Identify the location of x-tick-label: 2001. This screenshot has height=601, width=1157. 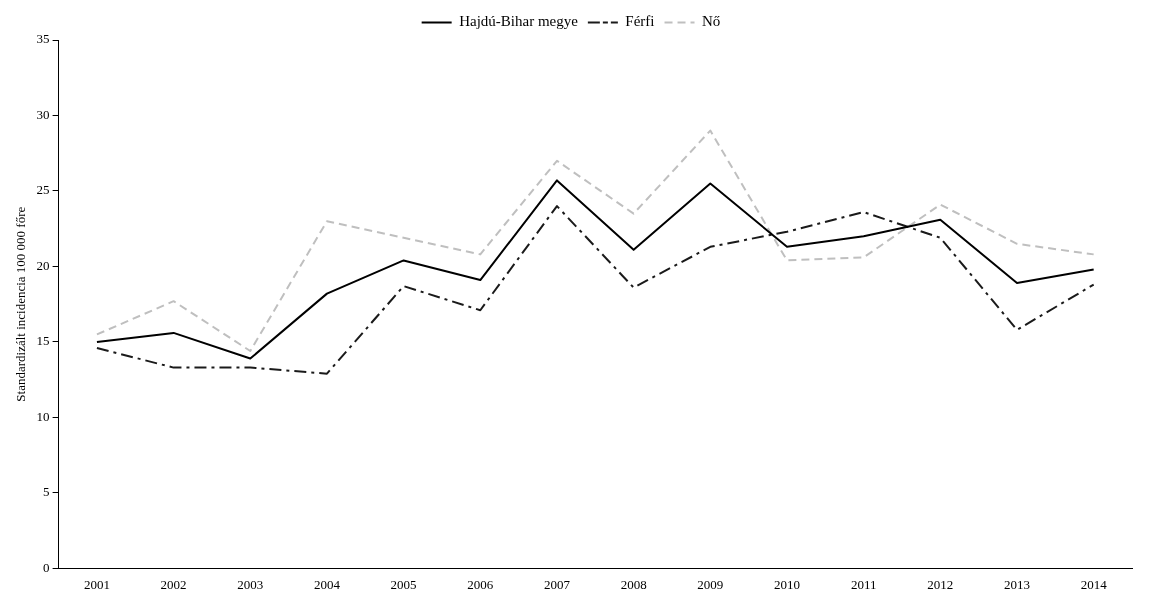
(96, 584).